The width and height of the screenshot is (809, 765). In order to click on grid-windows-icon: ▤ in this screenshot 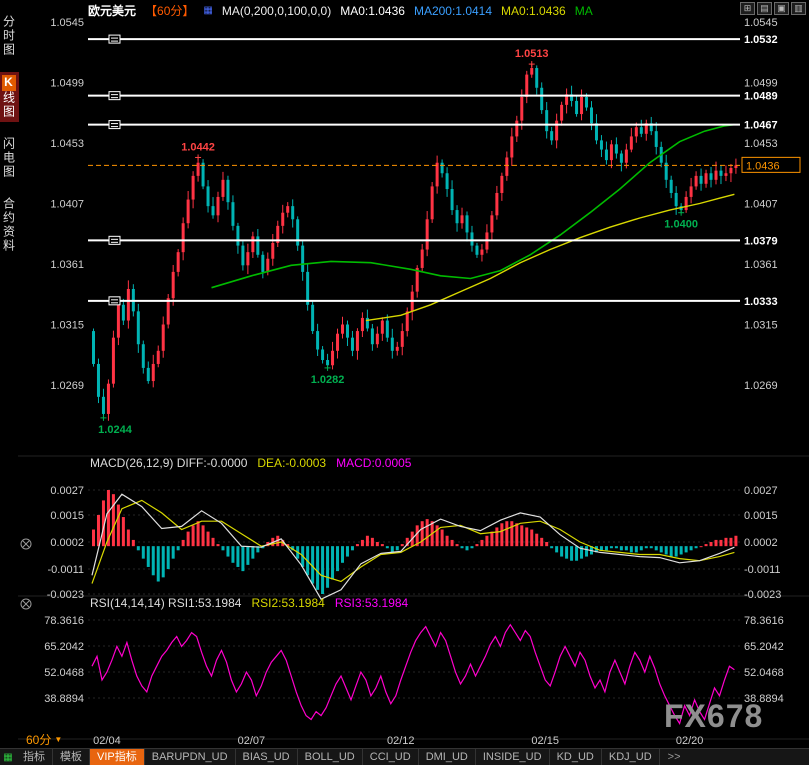, I will do `click(764, 8)`.